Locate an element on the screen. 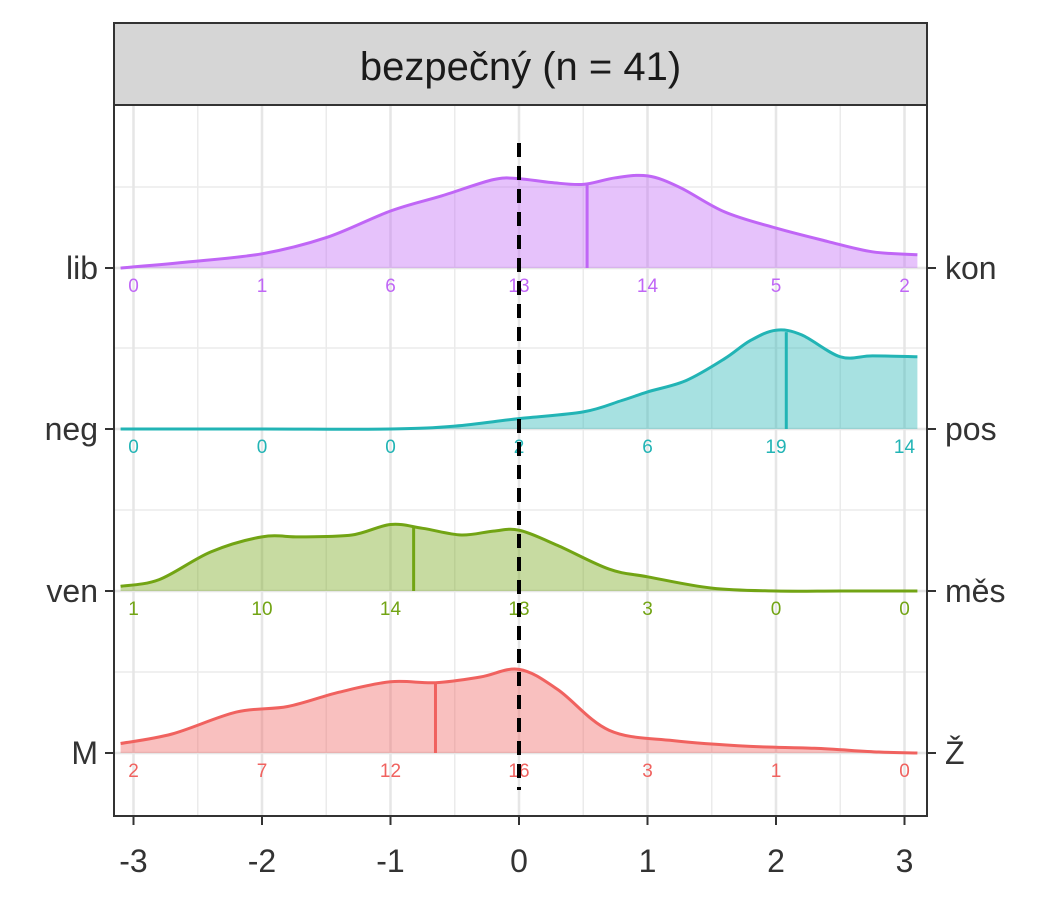  density-curve-ven is located at coordinates (519, 557).